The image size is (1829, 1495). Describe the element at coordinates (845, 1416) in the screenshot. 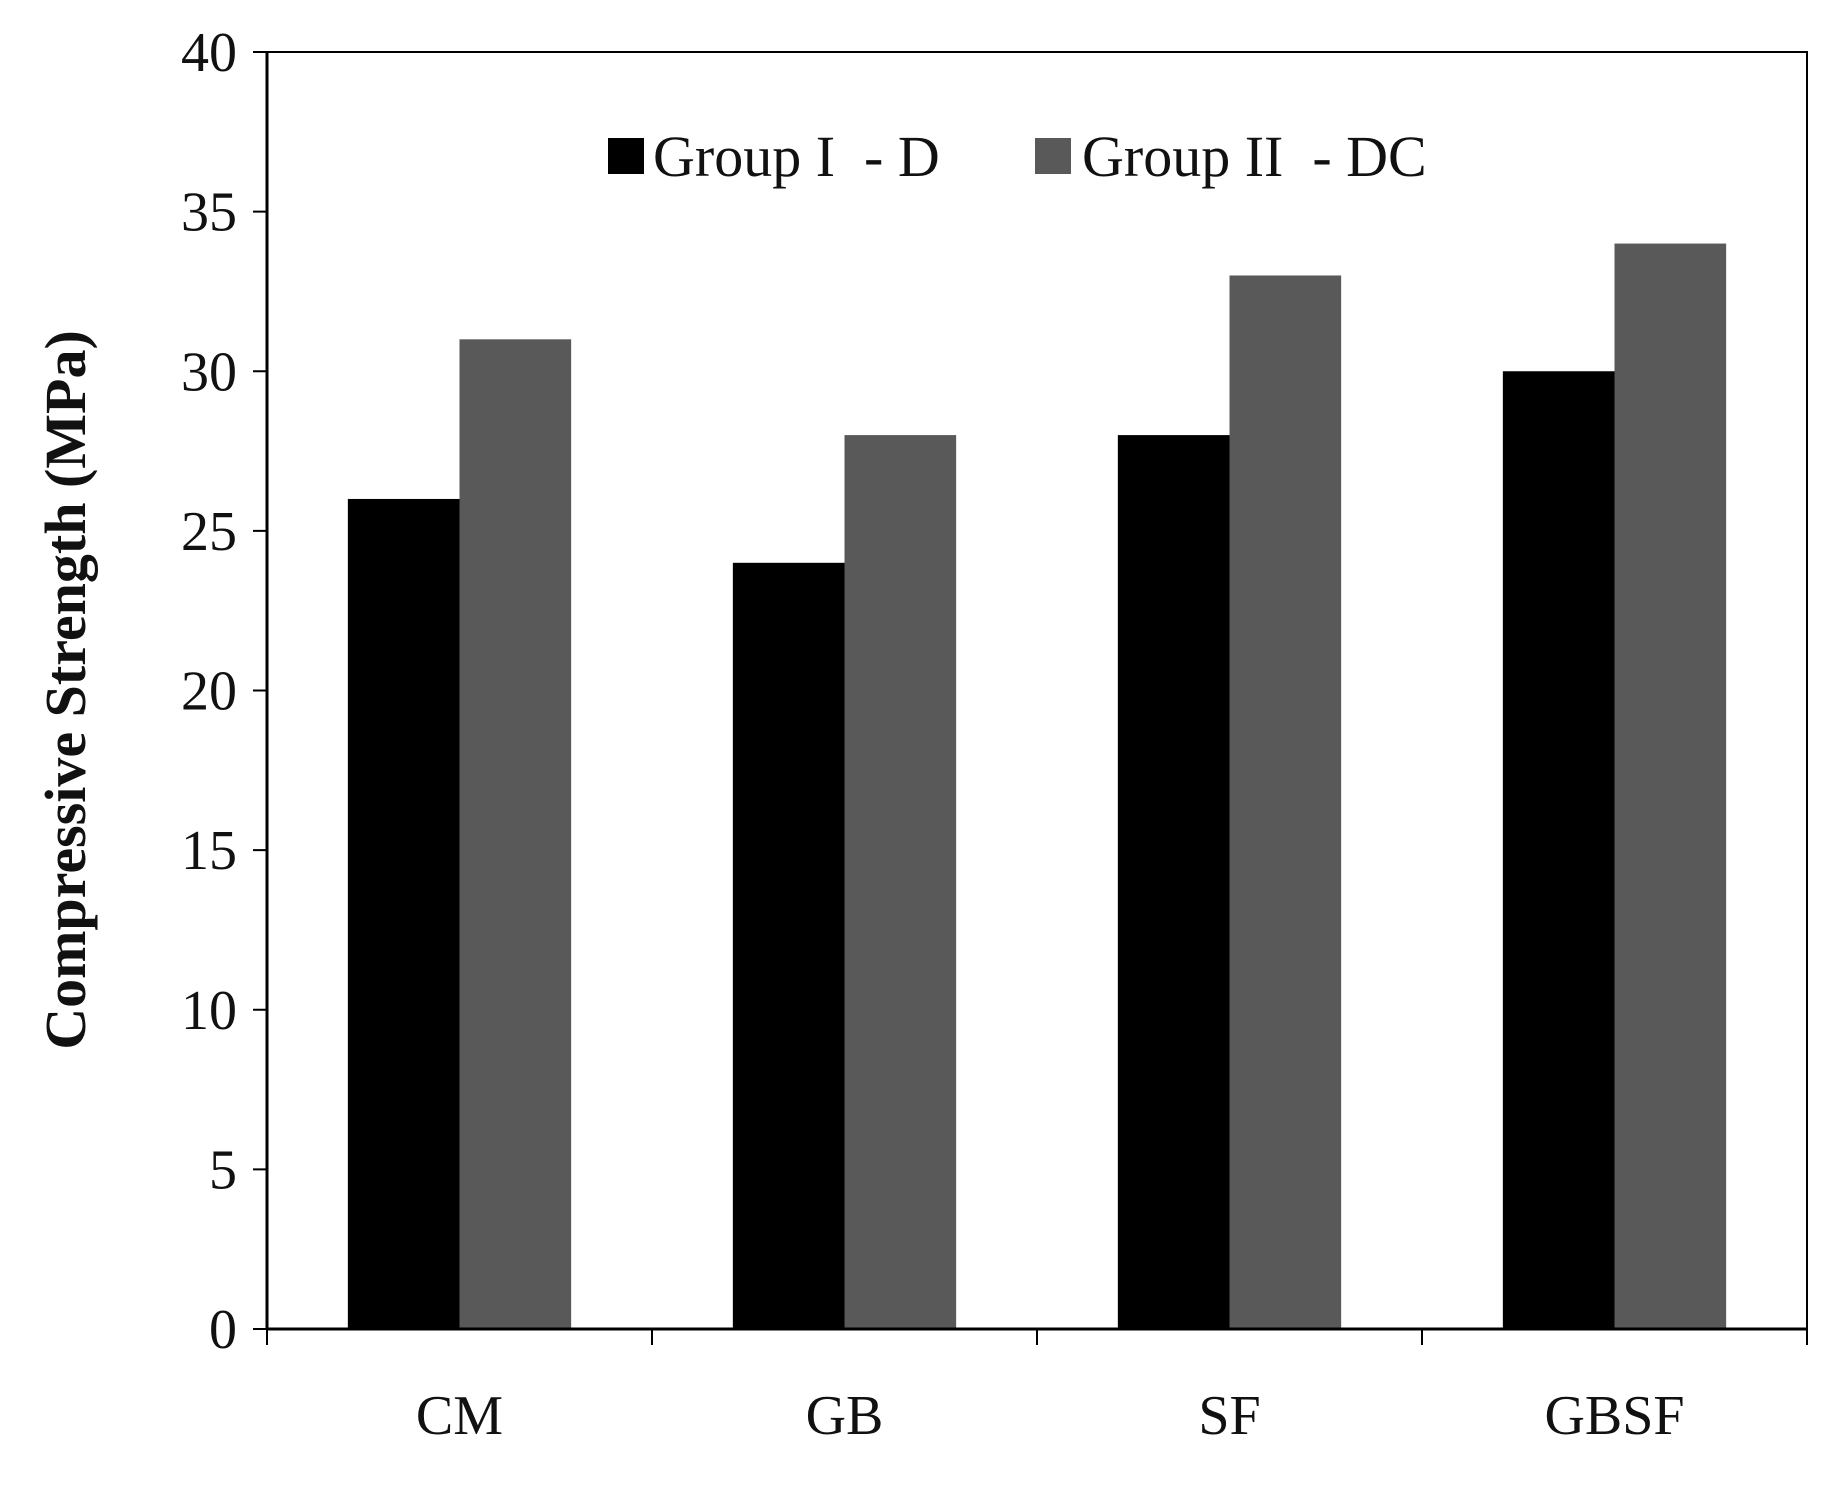

I see `x-category-label: GB` at that location.